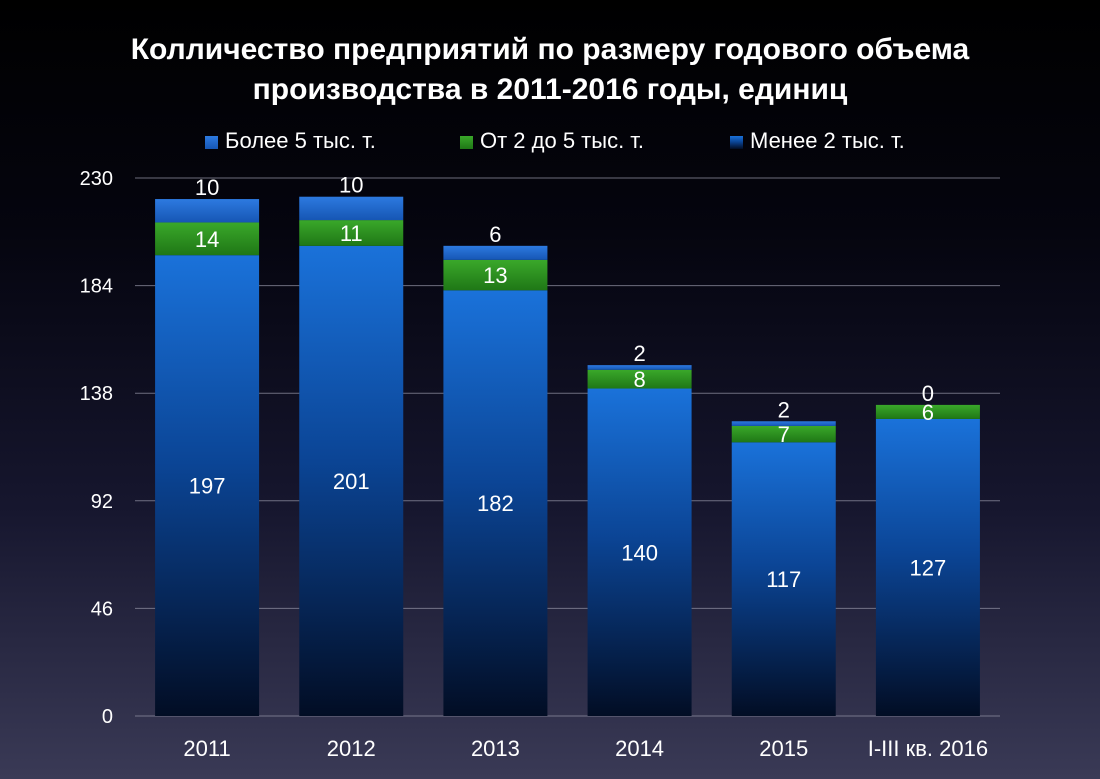  What do you see at coordinates (96, 287) in the screenshot?
I see `y-tick-label: 184` at bounding box center [96, 287].